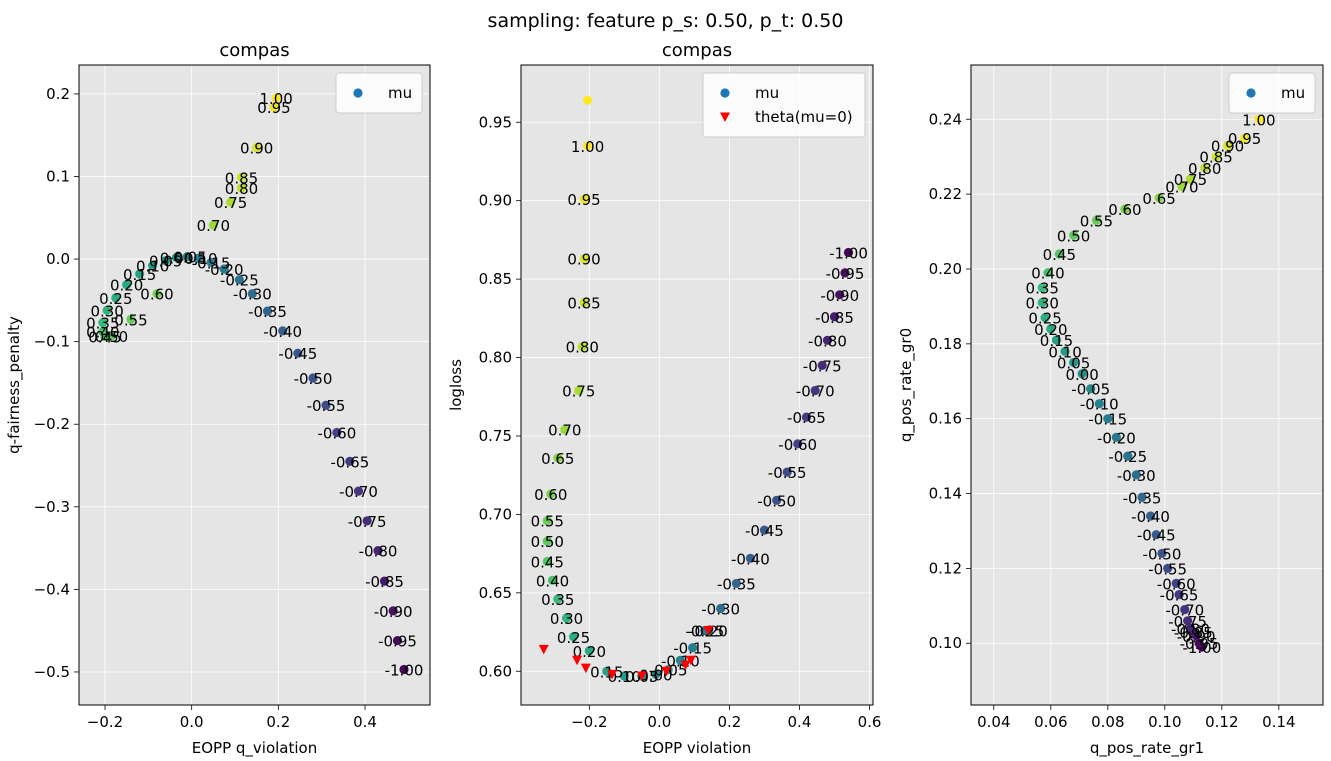 This screenshot has height=761, width=1331. I want to click on point-label: -0.60, so click(1176, 584).